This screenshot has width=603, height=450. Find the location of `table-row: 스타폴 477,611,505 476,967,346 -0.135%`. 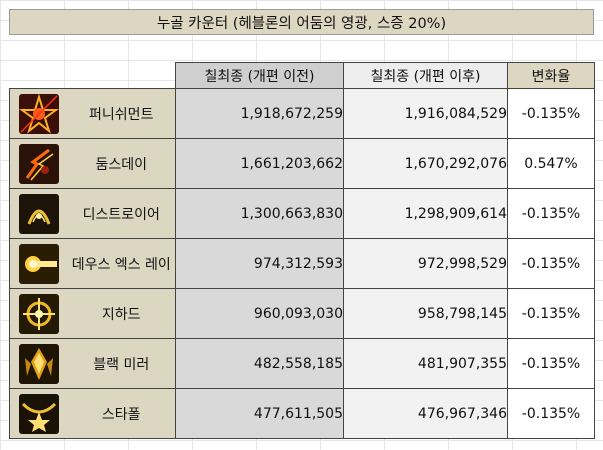

table-row: 스타폴 477,611,505 476,967,346 -0.135% is located at coordinates (302, 413).